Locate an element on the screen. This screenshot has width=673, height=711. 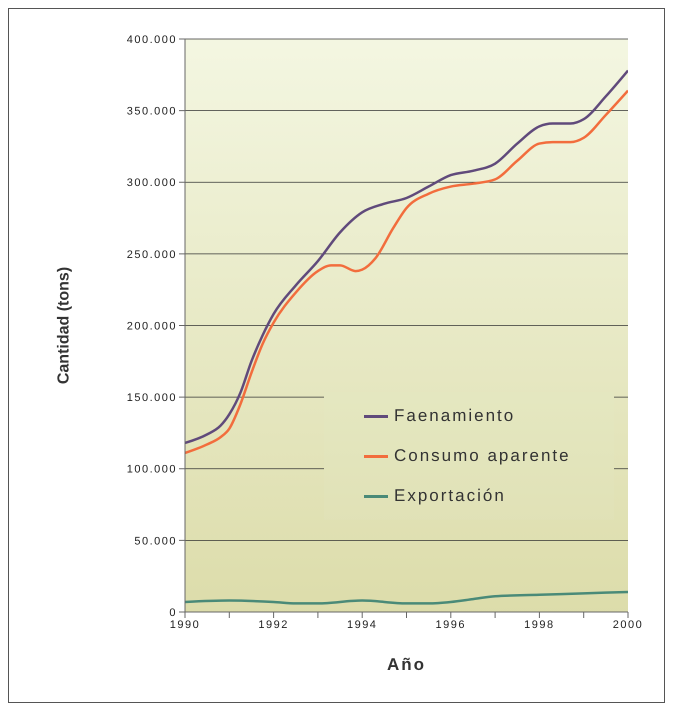
legend-label: Consumo aparente is located at coordinates (482, 456).